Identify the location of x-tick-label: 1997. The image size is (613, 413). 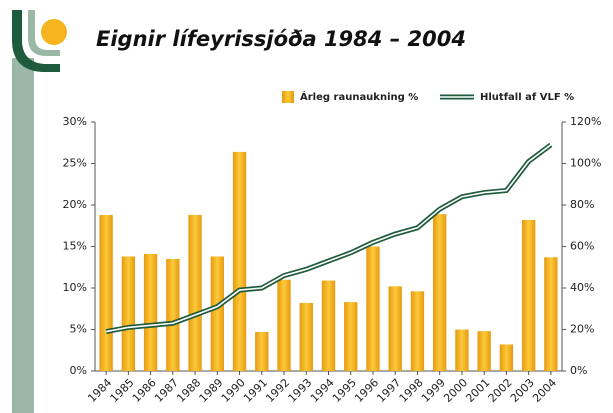
(388, 390).